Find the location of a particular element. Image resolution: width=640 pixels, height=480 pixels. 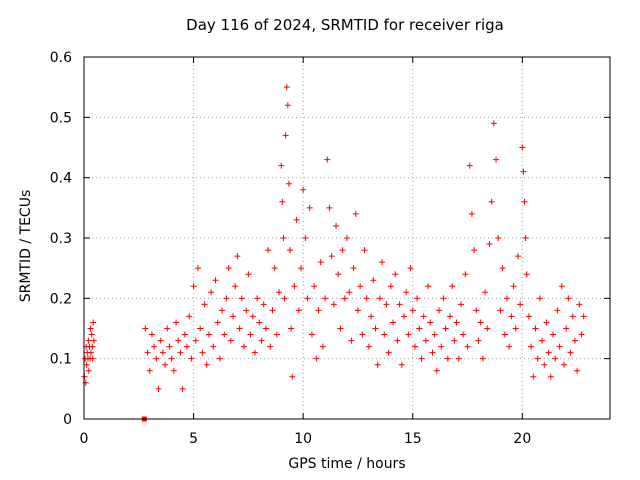

y-tick-label: 0.6 is located at coordinates (61, 58).